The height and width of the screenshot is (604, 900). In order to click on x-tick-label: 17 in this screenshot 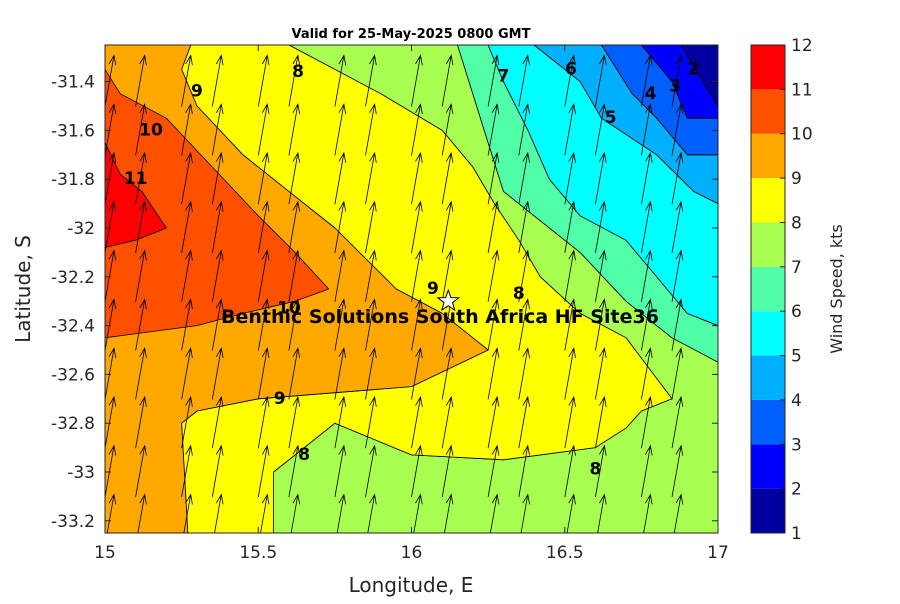, I will do `click(718, 553)`.